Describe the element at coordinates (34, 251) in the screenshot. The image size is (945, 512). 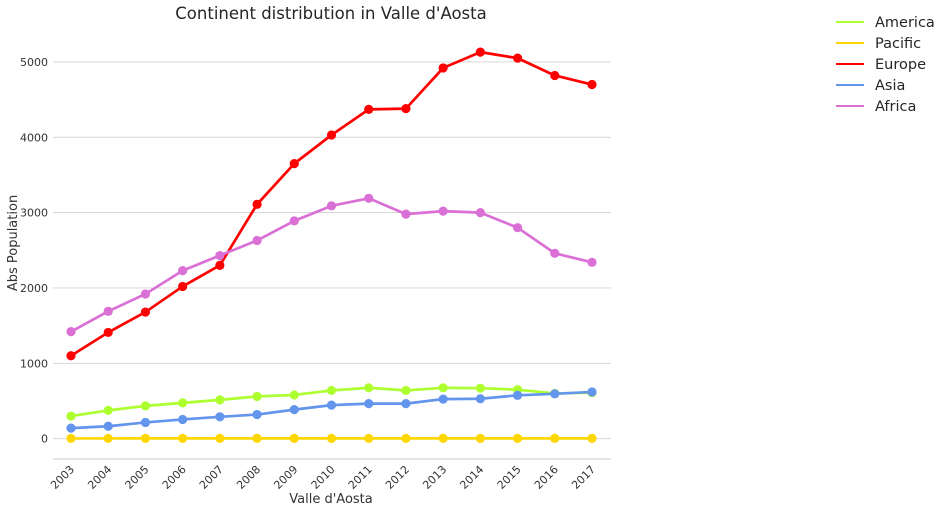
I see `y-tick-labels: 0 1000 2000 3000 4000 5000` at that location.